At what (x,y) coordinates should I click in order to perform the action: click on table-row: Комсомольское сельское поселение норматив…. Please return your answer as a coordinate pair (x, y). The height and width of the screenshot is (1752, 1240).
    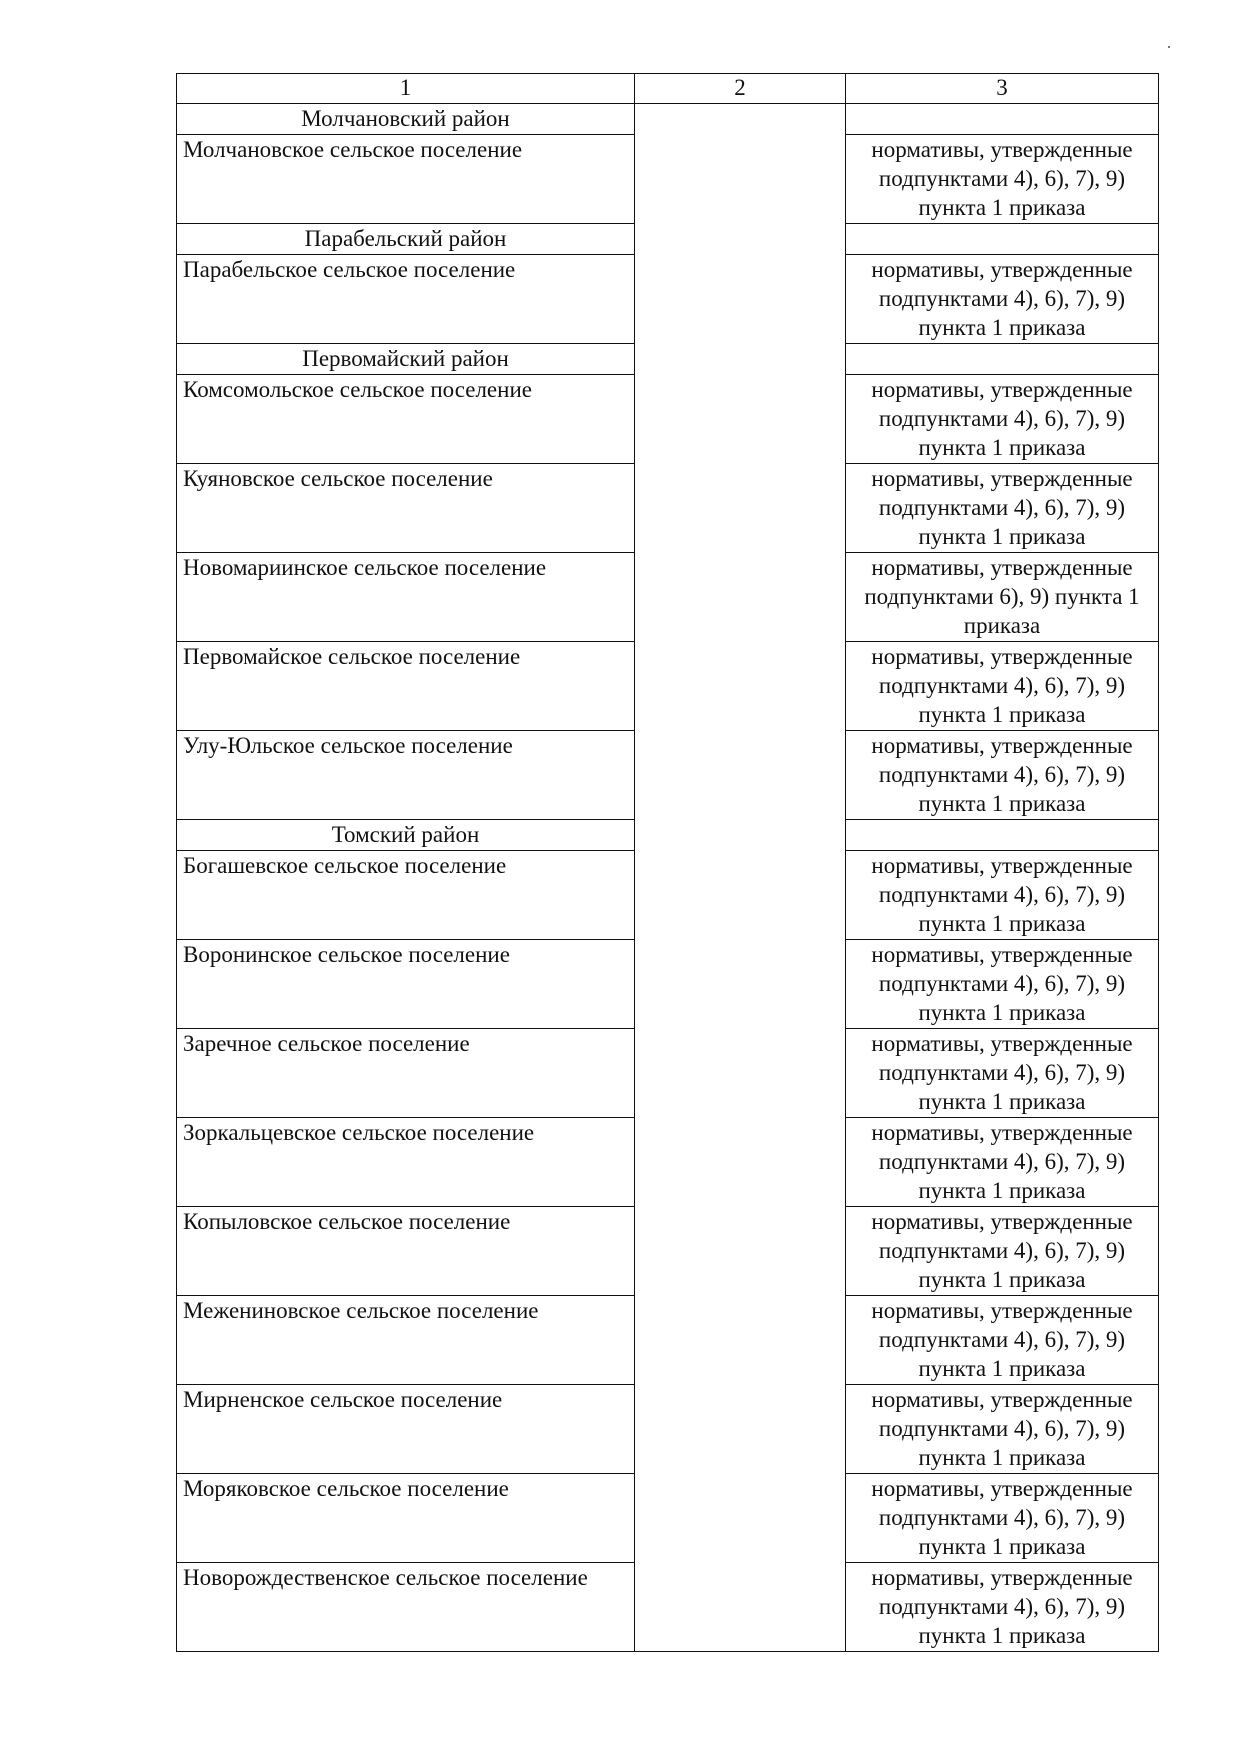
    Looking at the image, I should click on (667, 419).